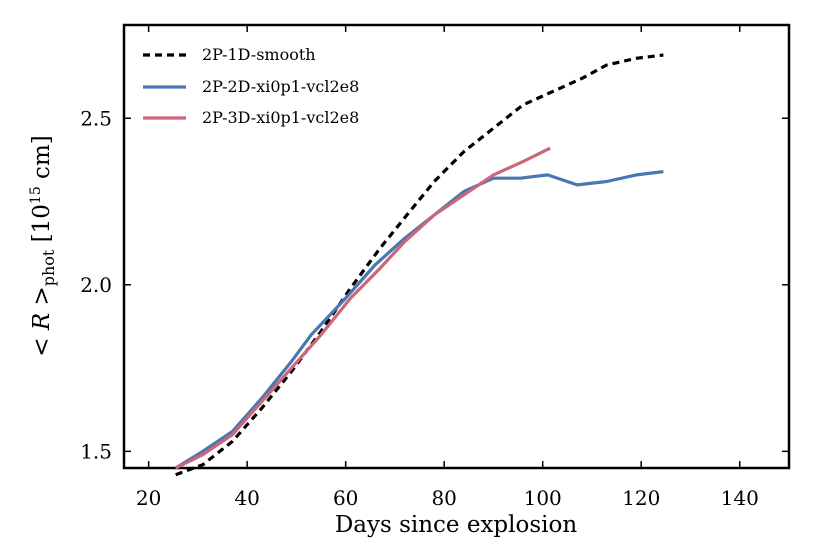 The width and height of the screenshot is (830, 554). What do you see at coordinates (345, 498) in the screenshot?
I see `x-tick-label-2: 60` at bounding box center [345, 498].